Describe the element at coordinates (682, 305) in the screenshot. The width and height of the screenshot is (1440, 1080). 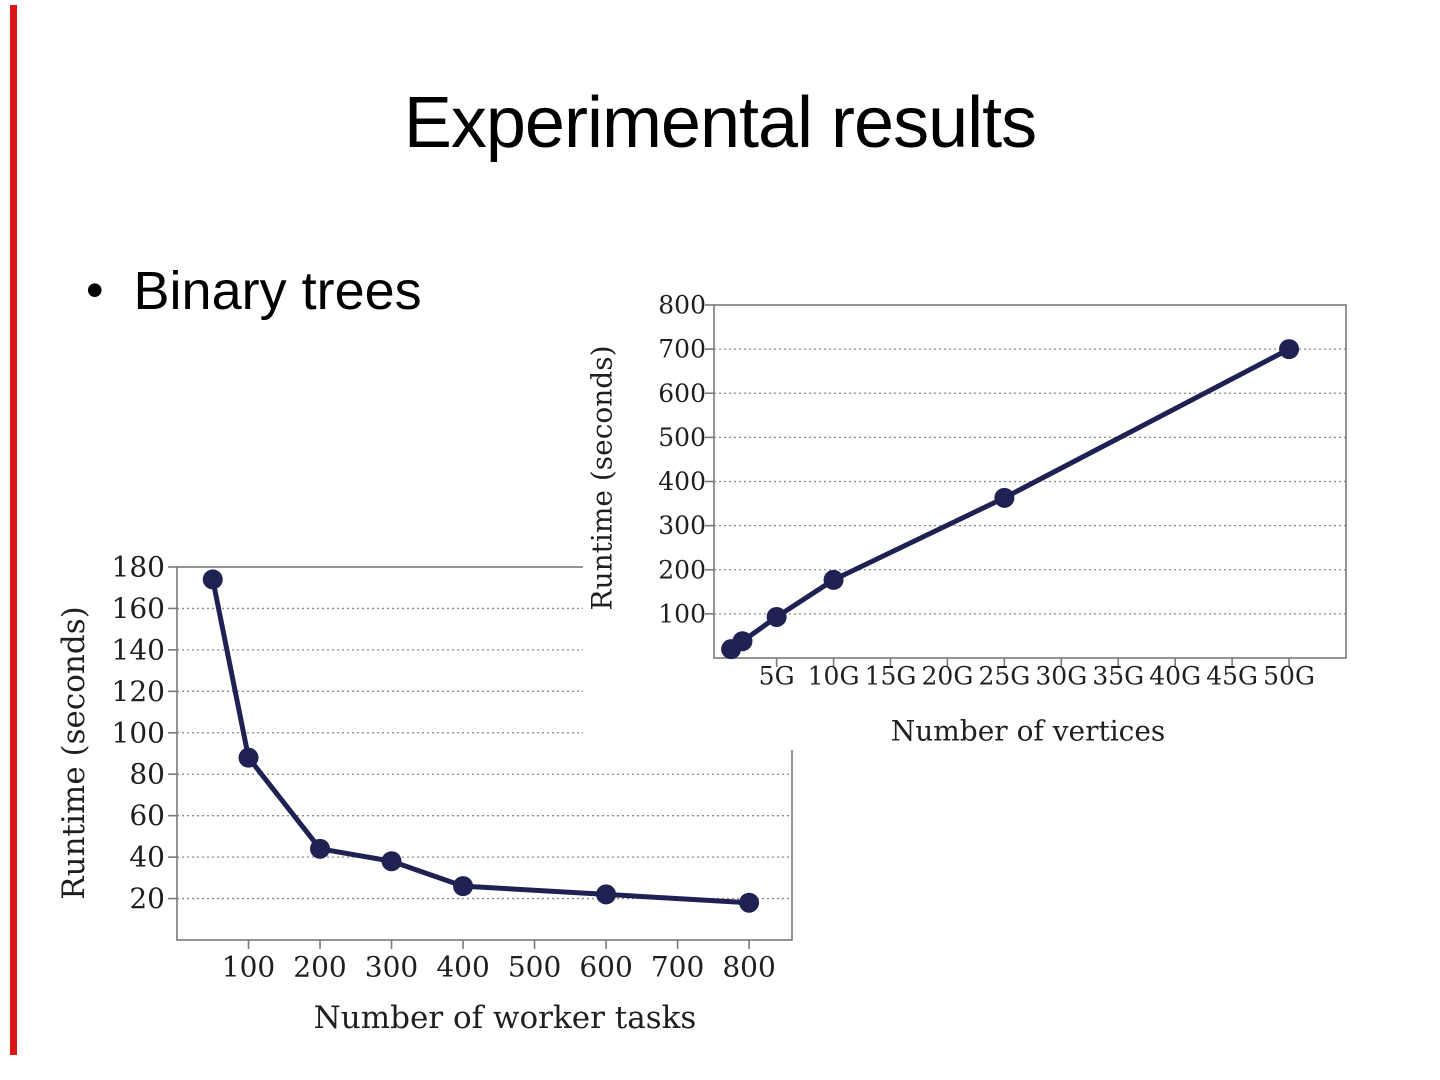
I see `y-tick-label: 800` at that location.